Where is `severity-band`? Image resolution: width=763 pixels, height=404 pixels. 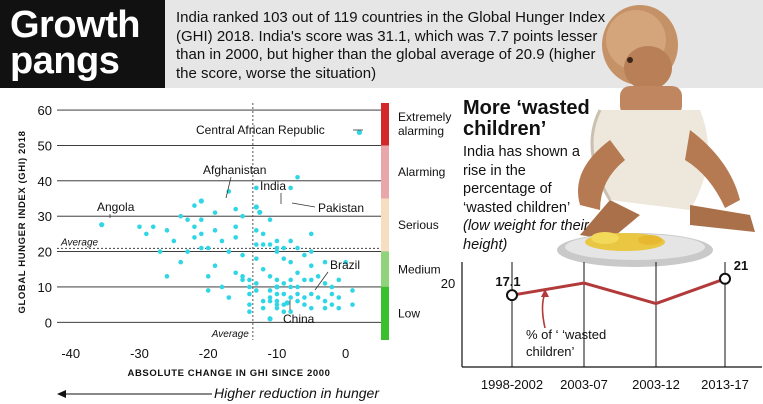
severity-band is located at coordinates (385, 172).